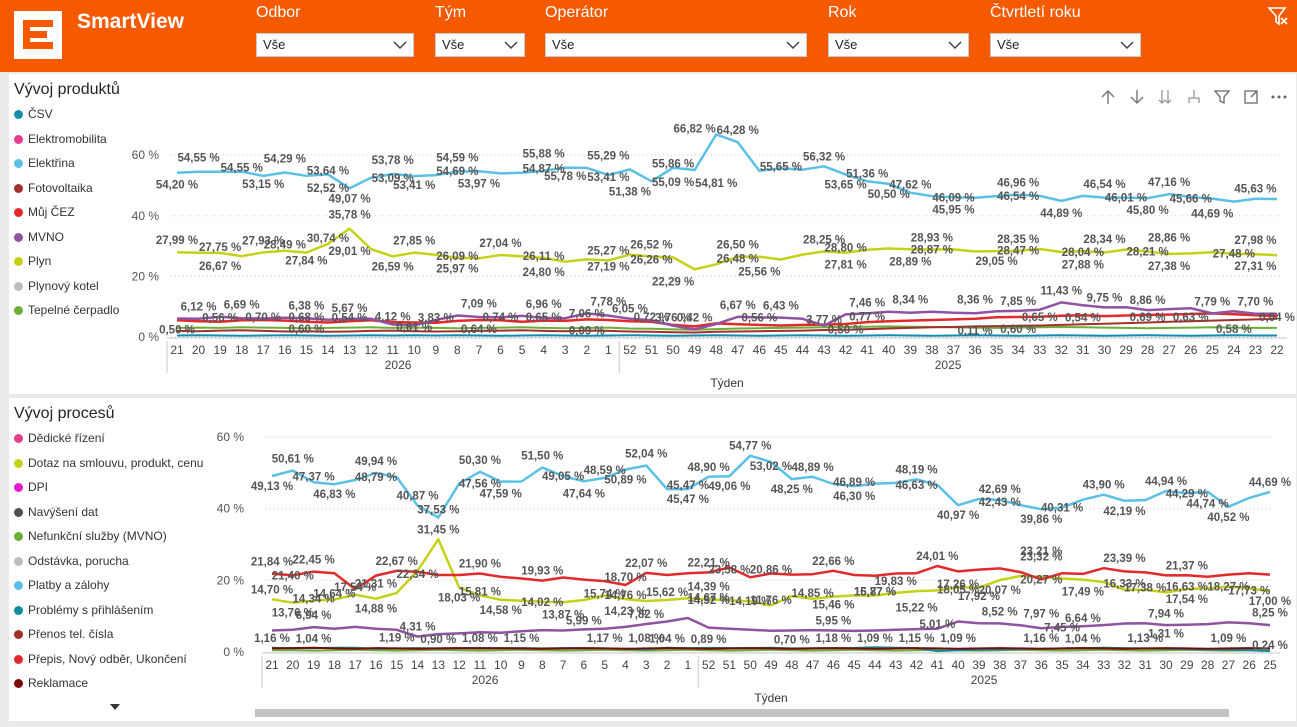 This screenshot has width=1297, height=727. What do you see at coordinates (220, 350) in the screenshot?
I see `x-tick-label: 19` at bounding box center [220, 350].